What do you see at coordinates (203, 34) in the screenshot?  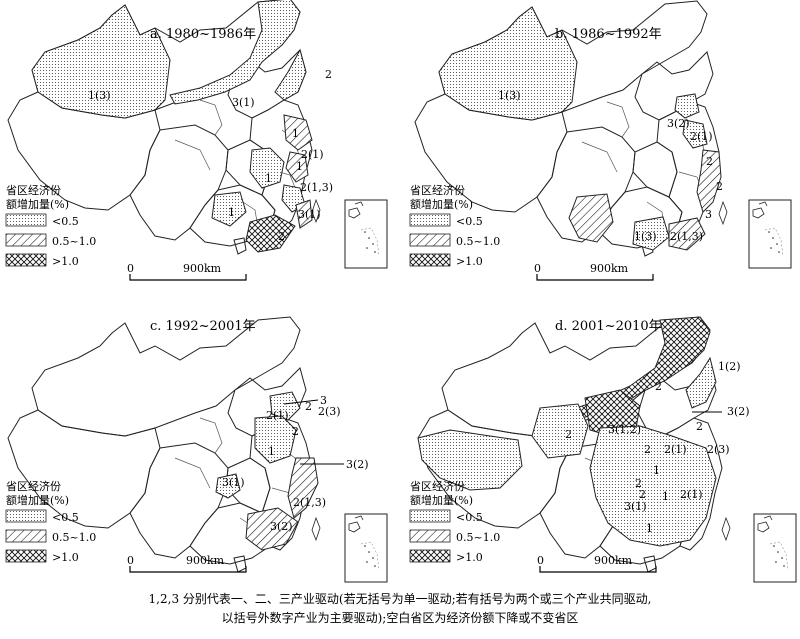 I see `panel-a-title: a. 1980~1986年` at bounding box center [203, 34].